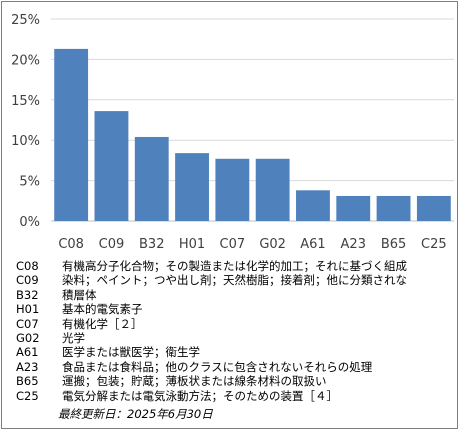 The height and width of the screenshot is (432, 461). Describe the element at coordinates (232, 189) in the screenshot. I see `bar-c07` at that location.